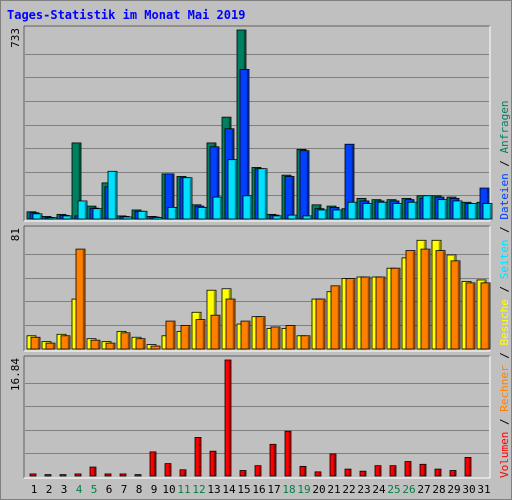  I want to click on x-tick-label: 23, so click(363, 489).